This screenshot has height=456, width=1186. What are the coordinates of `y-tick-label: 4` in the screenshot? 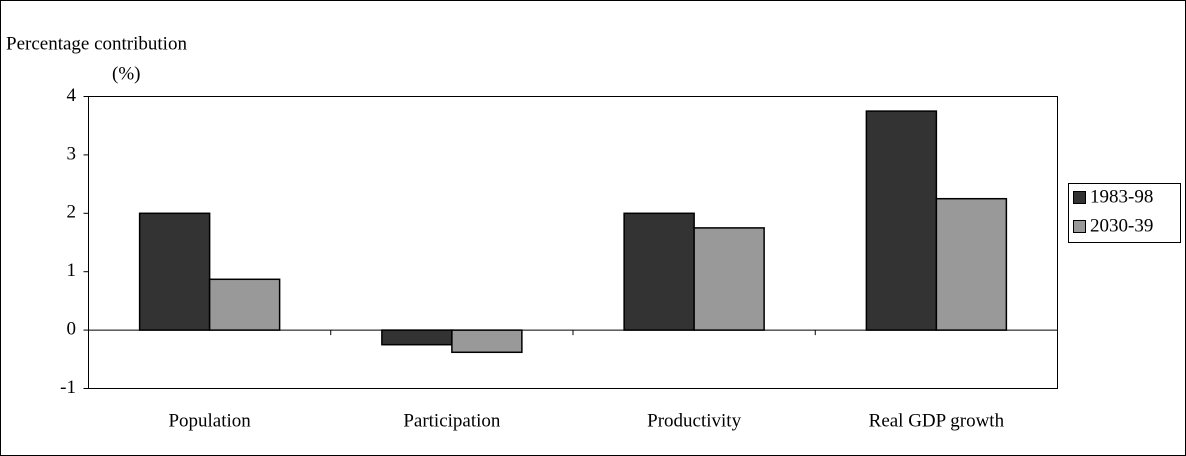 It's located at (72, 95).